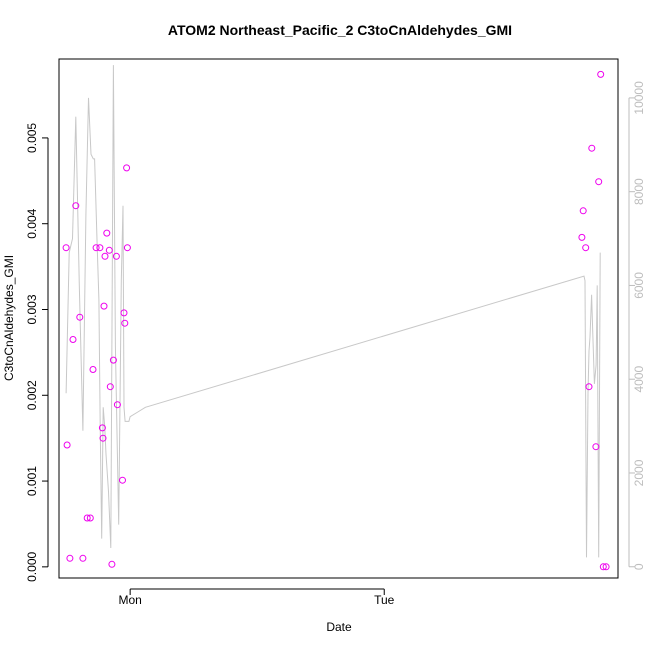  Describe the element at coordinates (32, 481) in the screenshot. I see `y-left-tick-label: 0.001` at that location.